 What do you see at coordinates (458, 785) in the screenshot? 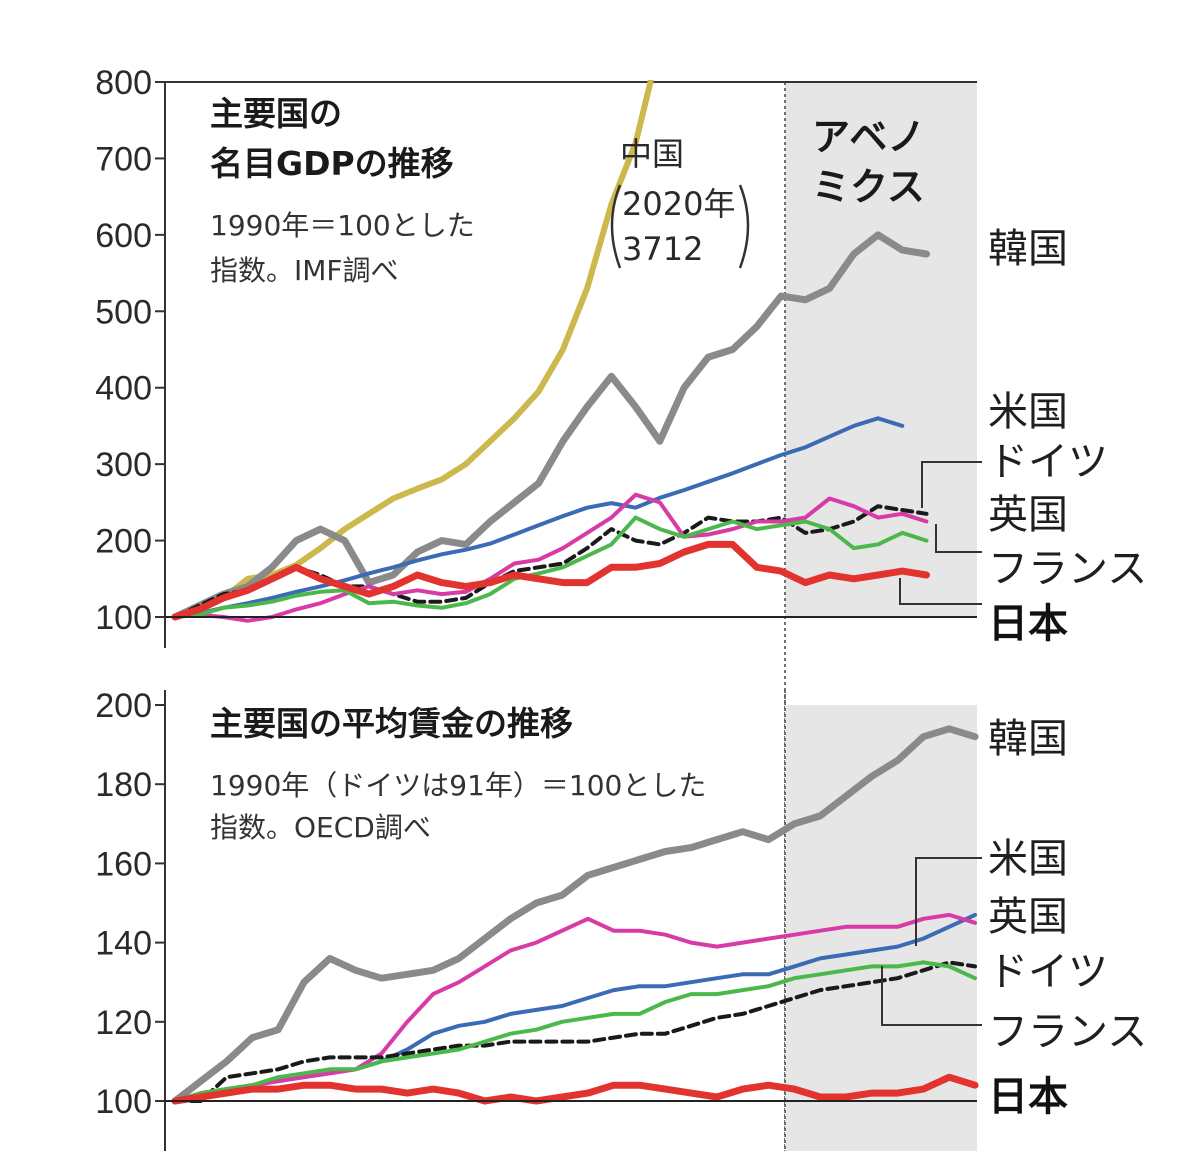
I see `wage-subtitle-line-1: 1990年（ドイツは91年）＝100とした` at bounding box center [458, 785].